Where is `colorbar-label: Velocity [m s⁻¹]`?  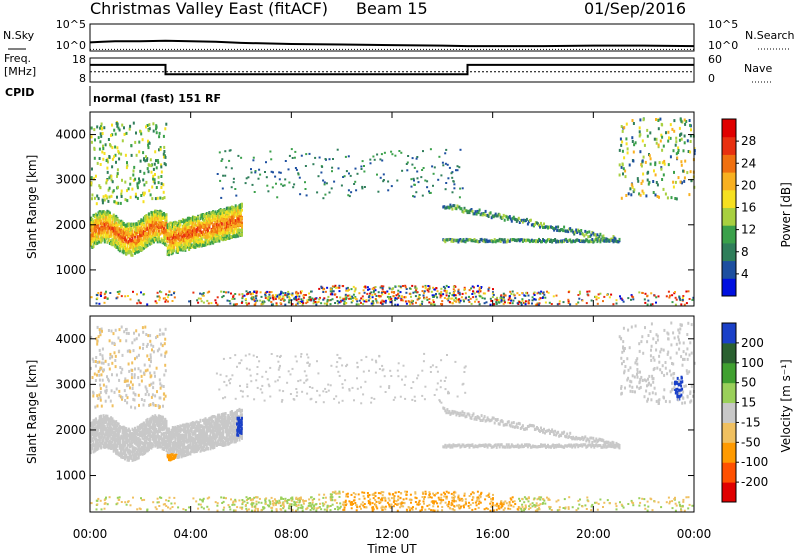
colorbar-label: Velocity [m s⁻¹] is located at coordinates (786, 405).